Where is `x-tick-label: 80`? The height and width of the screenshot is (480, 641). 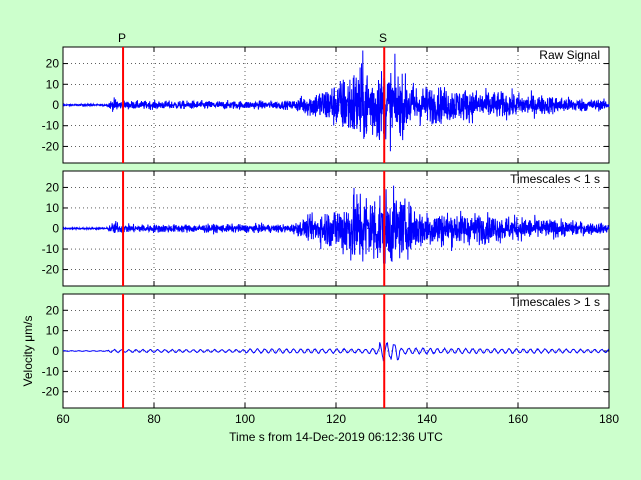 x-tick-label: 80 is located at coordinates (154, 419).